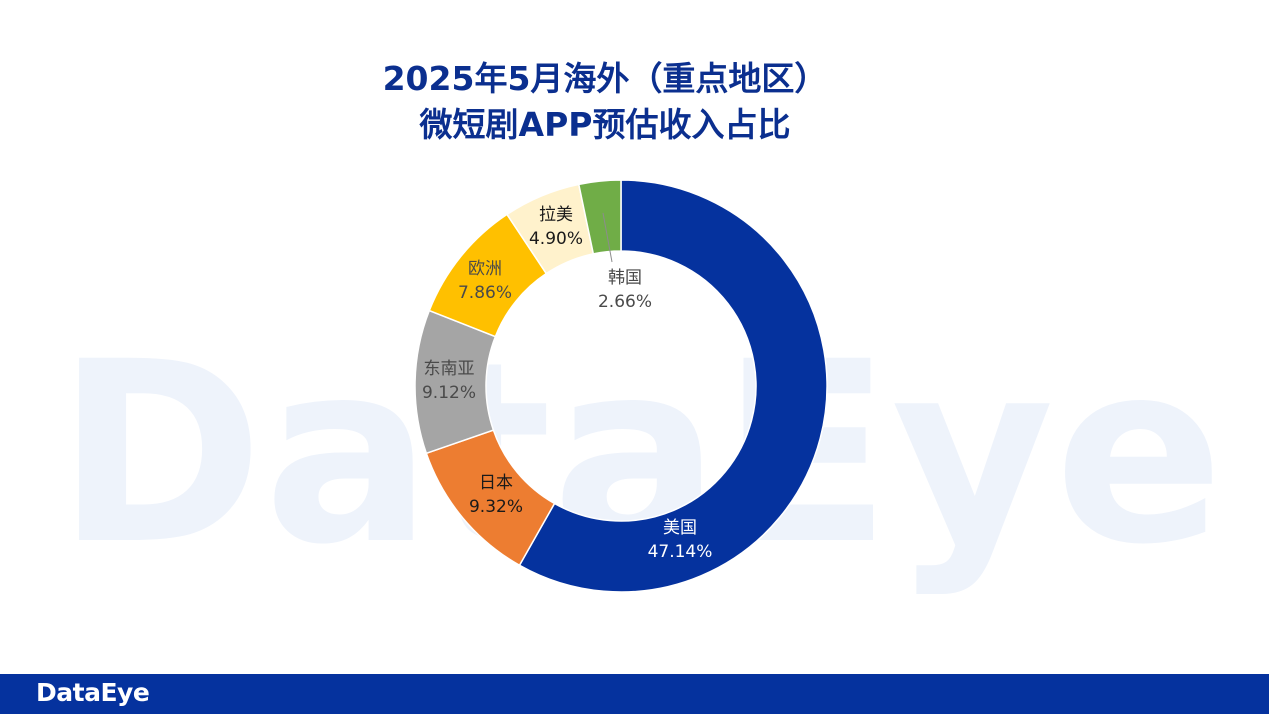  What do you see at coordinates (93, 692) in the screenshot?
I see `footer-logo: DataEye` at bounding box center [93, 692].